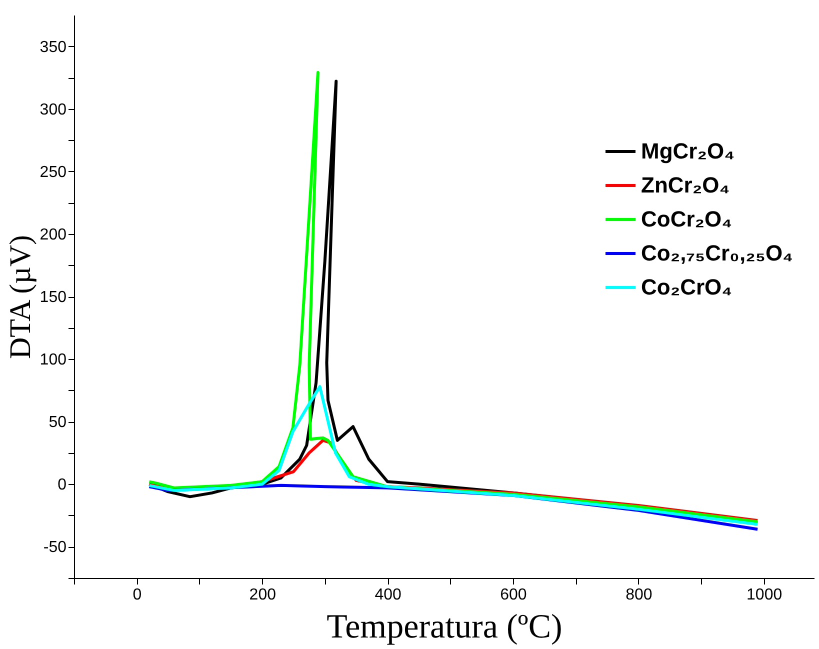  Describe the element at coordinates (53, 47) in the screenshot. I see `y-tick-label: 350` at that location.